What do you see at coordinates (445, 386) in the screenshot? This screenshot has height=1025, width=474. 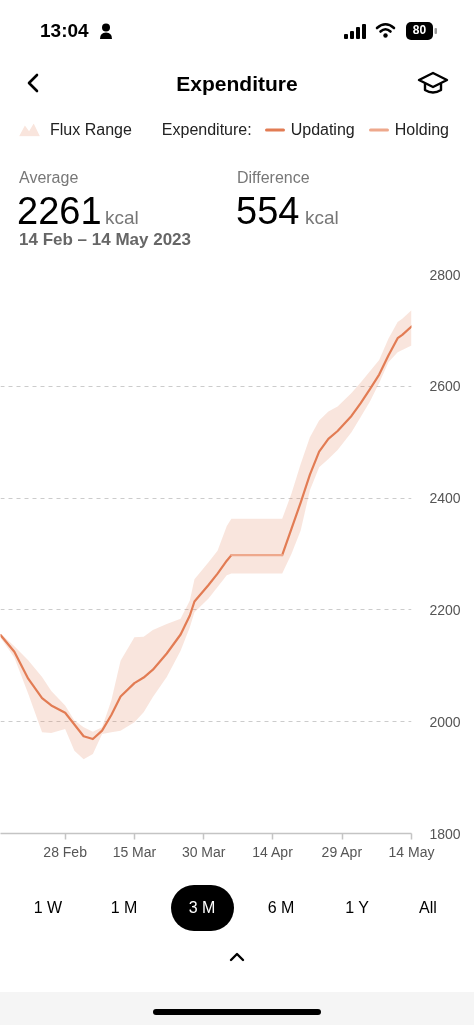 I see `y-tick-label: 2600` at bounding box center [445, 386].